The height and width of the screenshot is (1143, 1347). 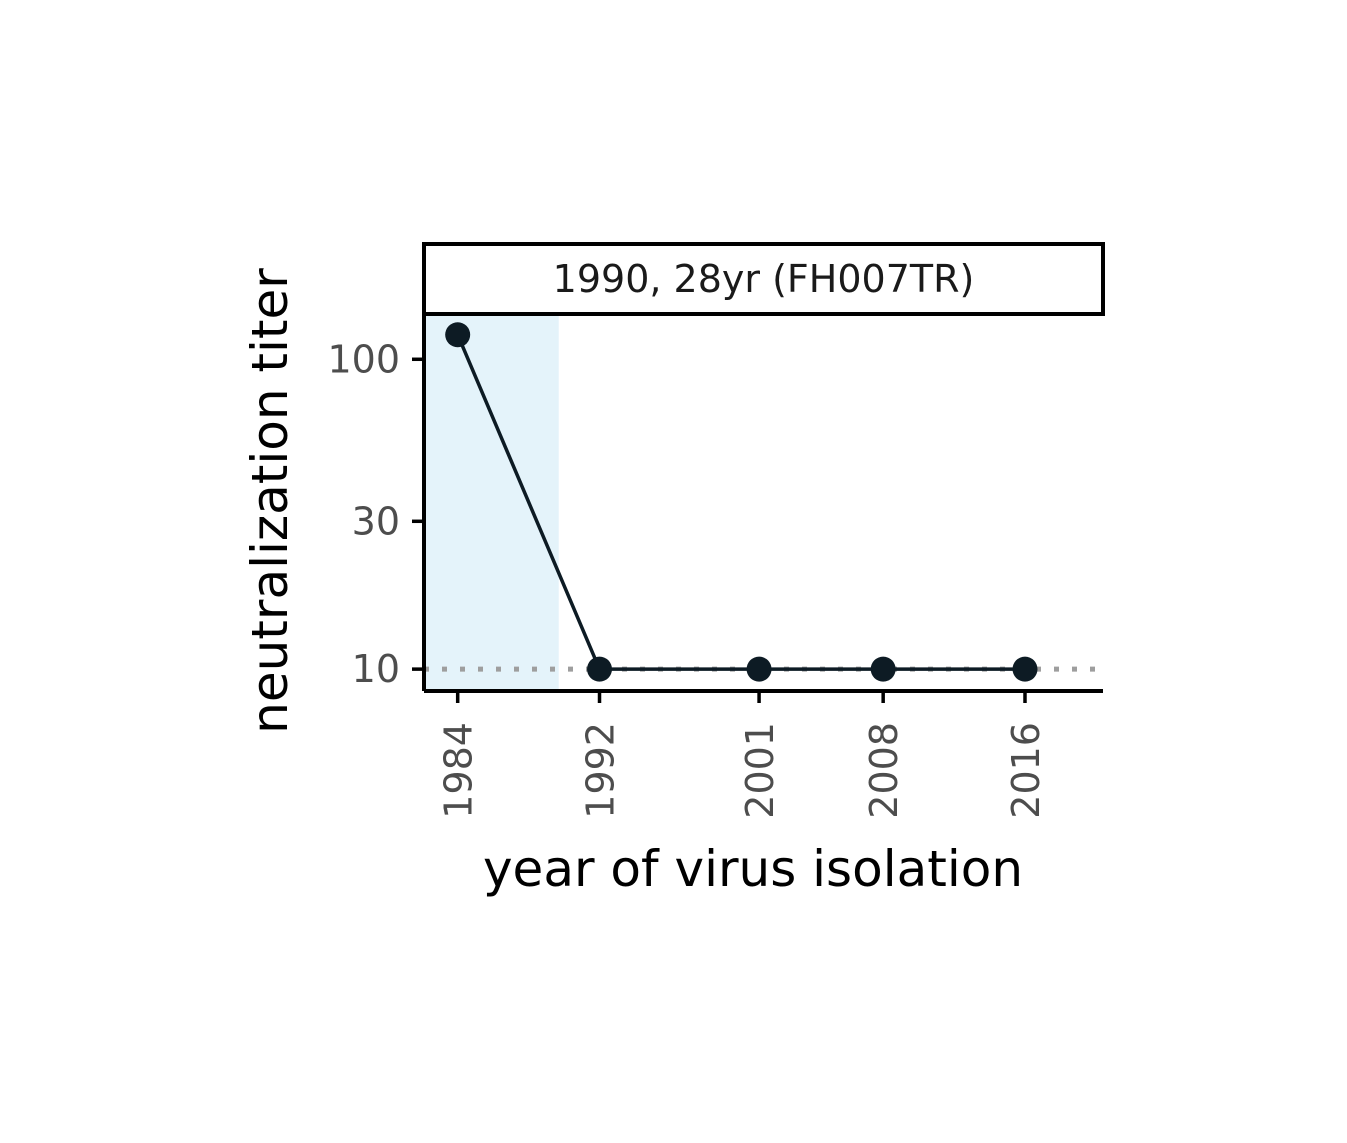 I want to click on facet-title: 1990, 28yr (FH007TR), so click(x=764, y=279).